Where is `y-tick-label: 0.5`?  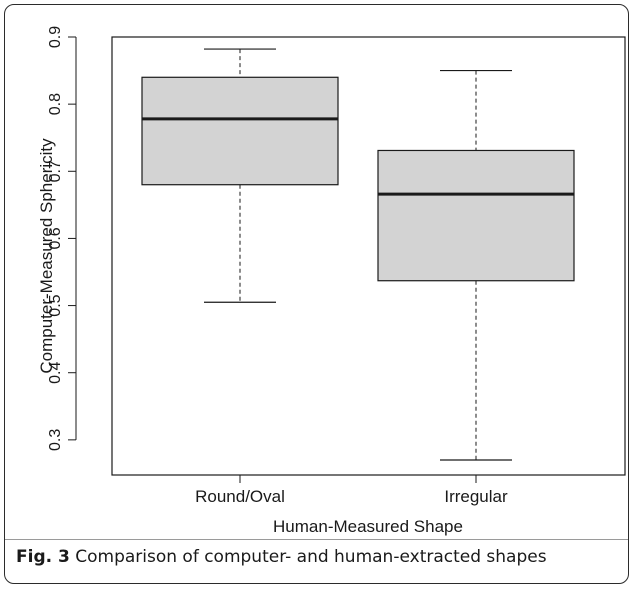
y-tick-label: 0.5 is located at coordinates (55, 305).